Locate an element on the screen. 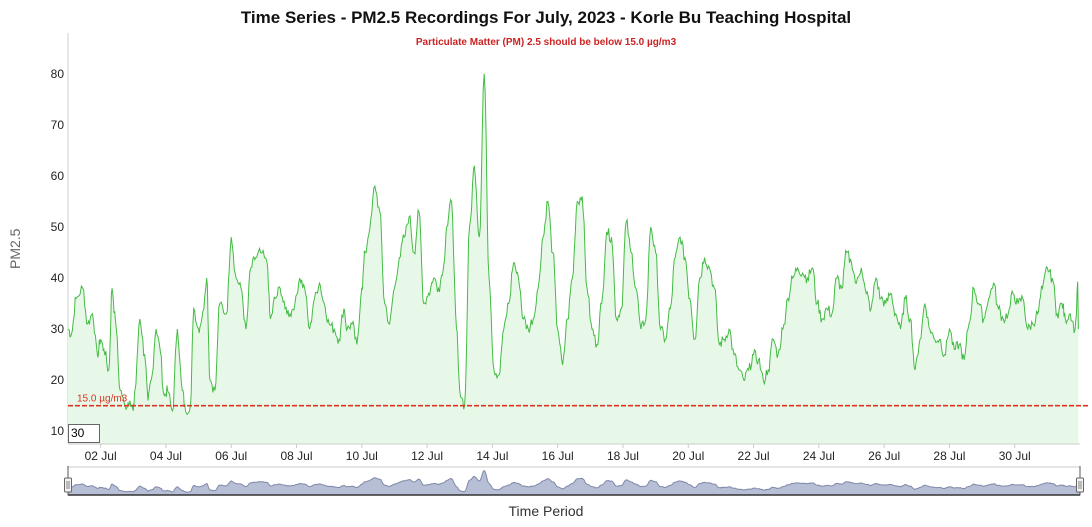  x-tick-label: 10 Jul is located at coordinates (362, 456).